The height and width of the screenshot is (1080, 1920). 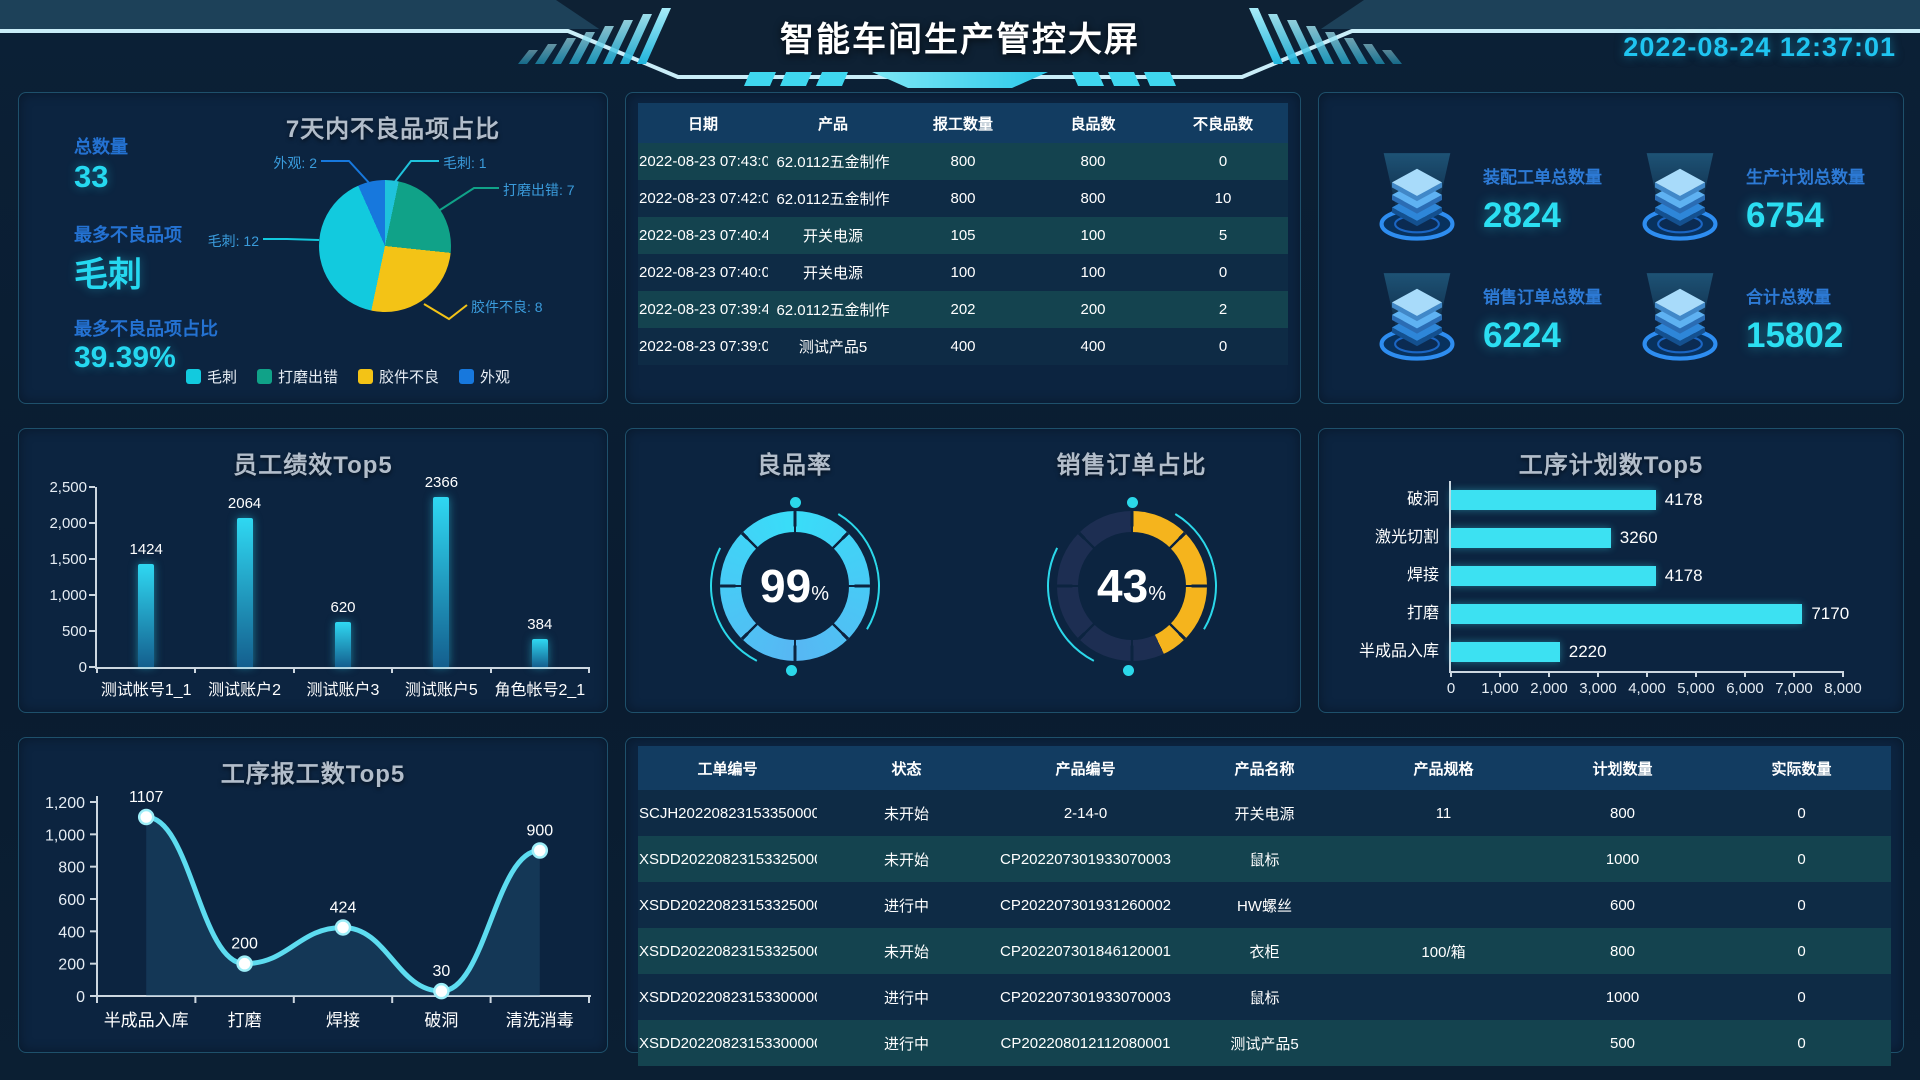 What do you see at coordinates (703, 123) in the screenshot?
I see `column-header: 日期` at bounding box center [703, 123].